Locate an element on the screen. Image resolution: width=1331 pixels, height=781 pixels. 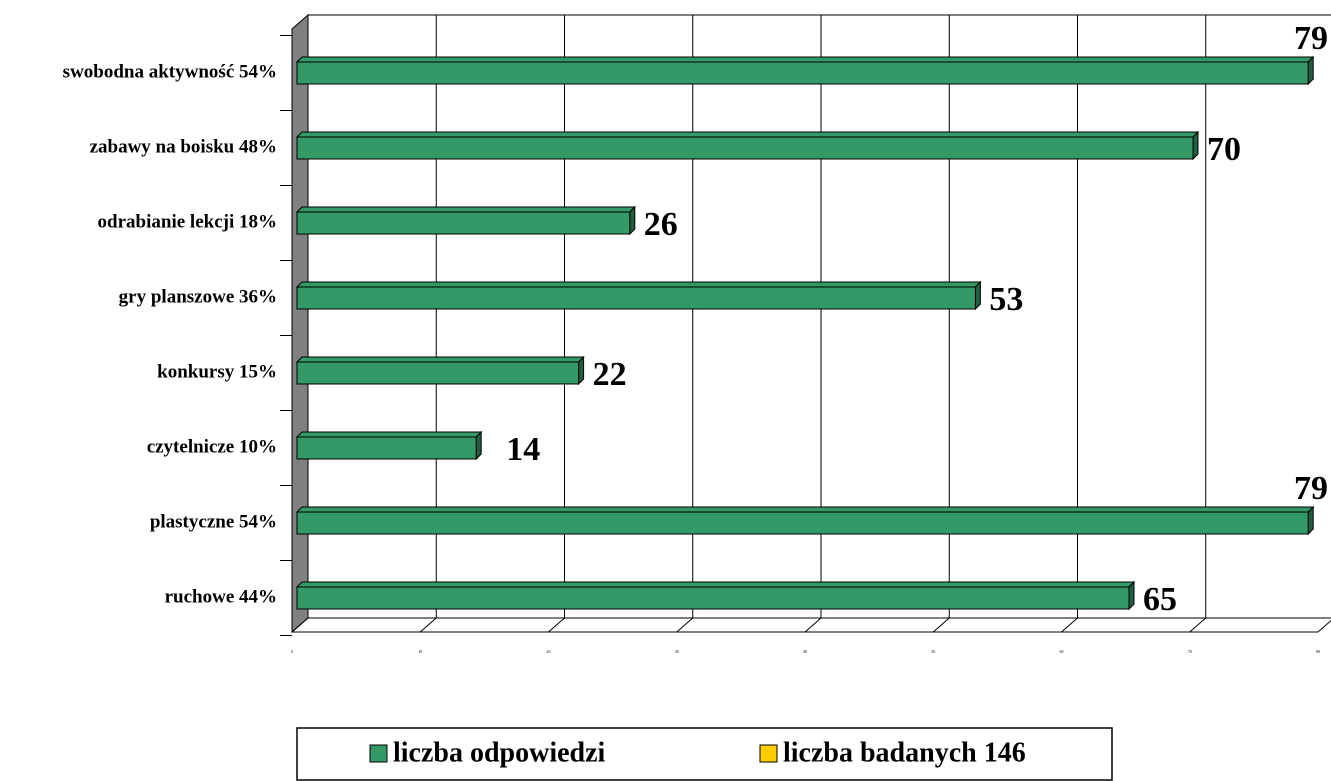
y-tick-label: zabawy na boisku 48% is located at coordinates (183, 146).